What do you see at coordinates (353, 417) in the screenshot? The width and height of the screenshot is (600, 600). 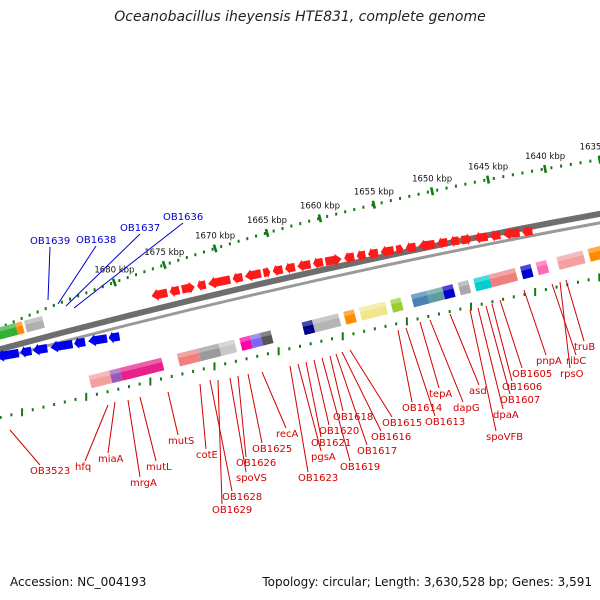 I see `gene-label-red: OB1618` at bounding box center [353, 417].